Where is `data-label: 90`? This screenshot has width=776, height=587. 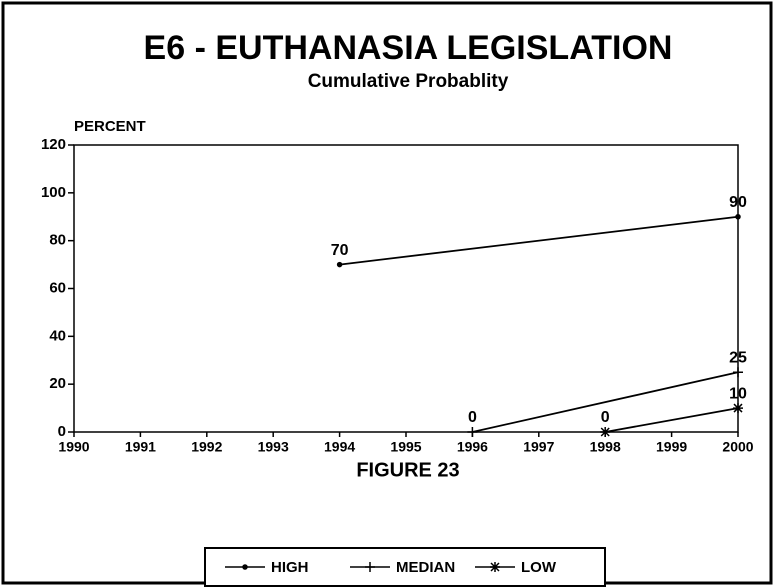
data-label: 90 is located at coordinates (738, 202).